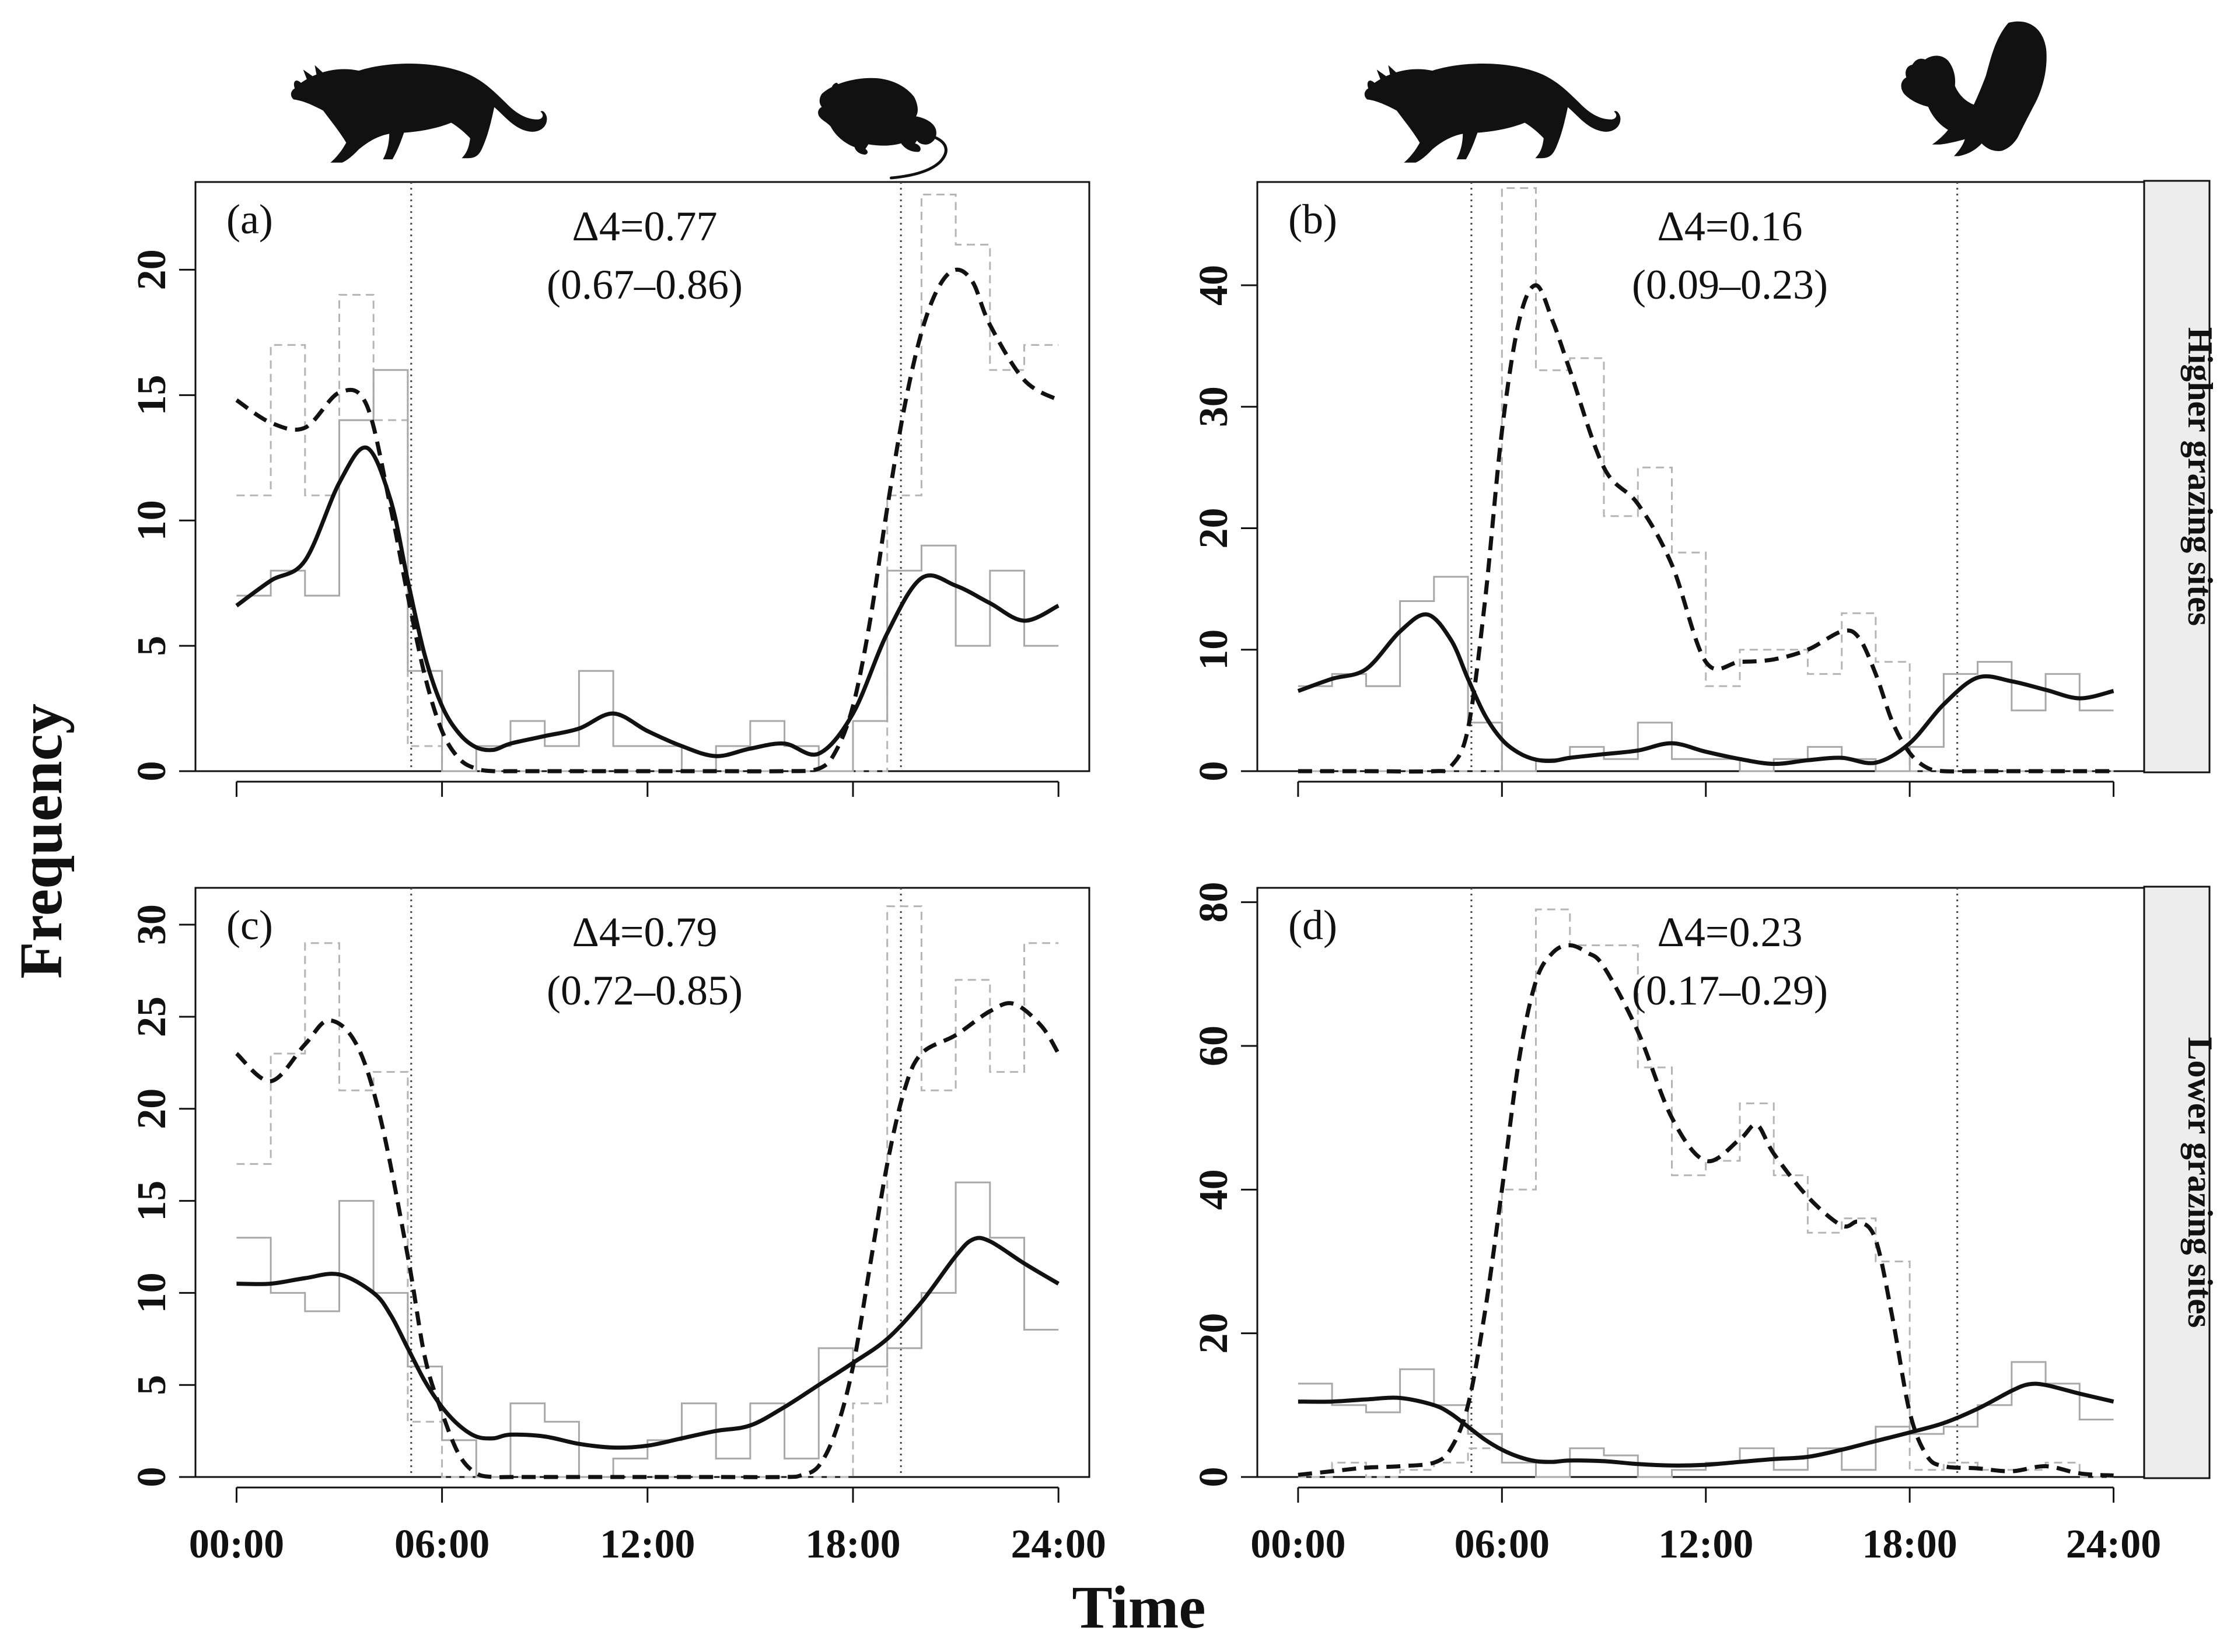  I want to click on y-tick-label: 60, so click(1214, 1046).